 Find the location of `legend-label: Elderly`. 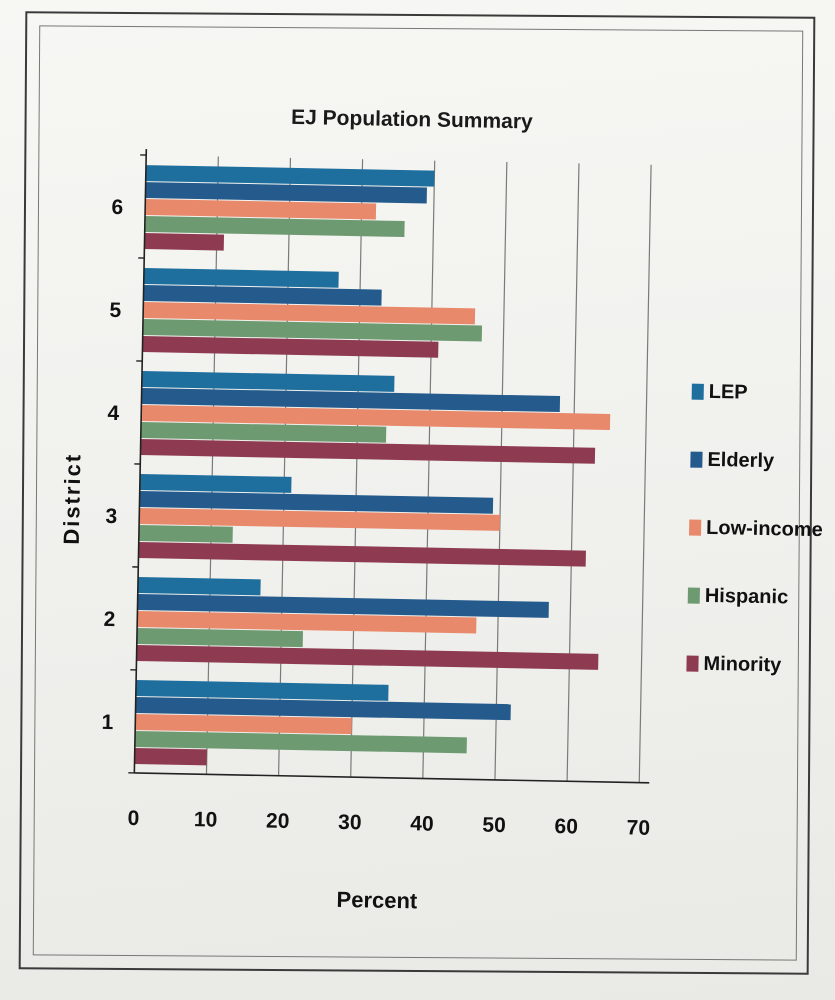

legend-label: Elderly is located at coordinates (741, 460).